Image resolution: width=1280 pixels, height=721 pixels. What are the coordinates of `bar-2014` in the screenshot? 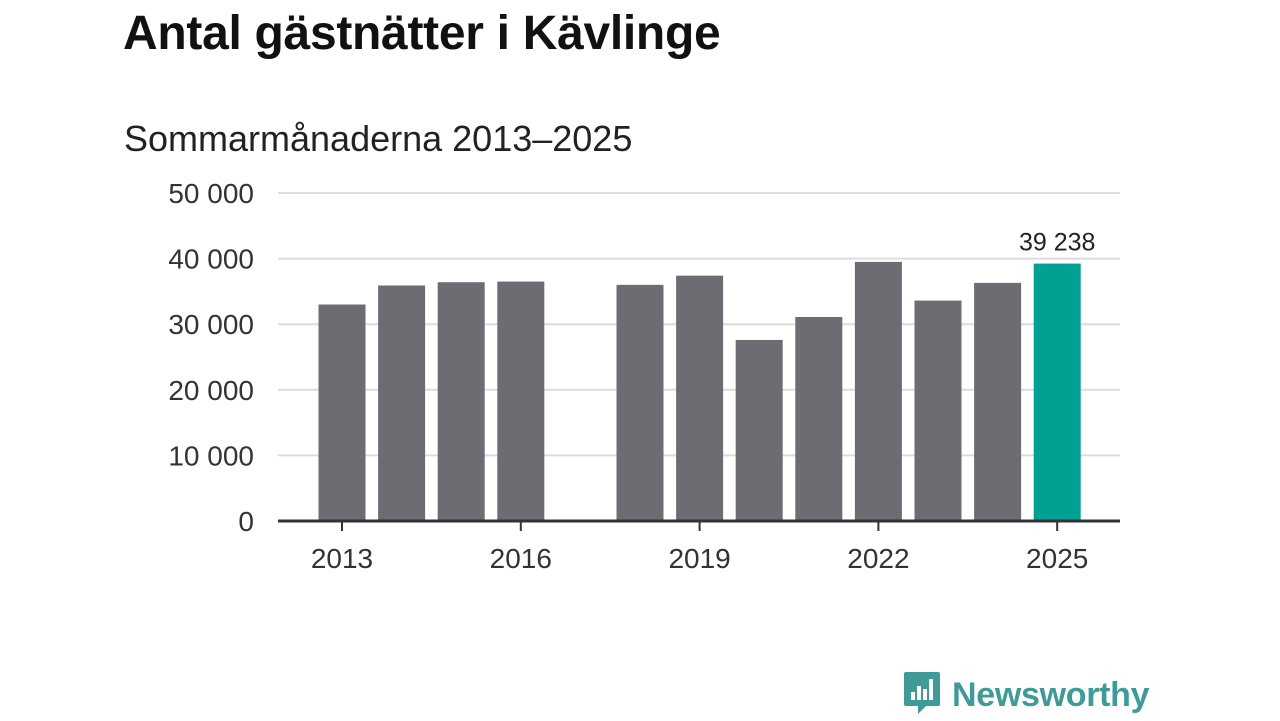 It's located at (402, 403).